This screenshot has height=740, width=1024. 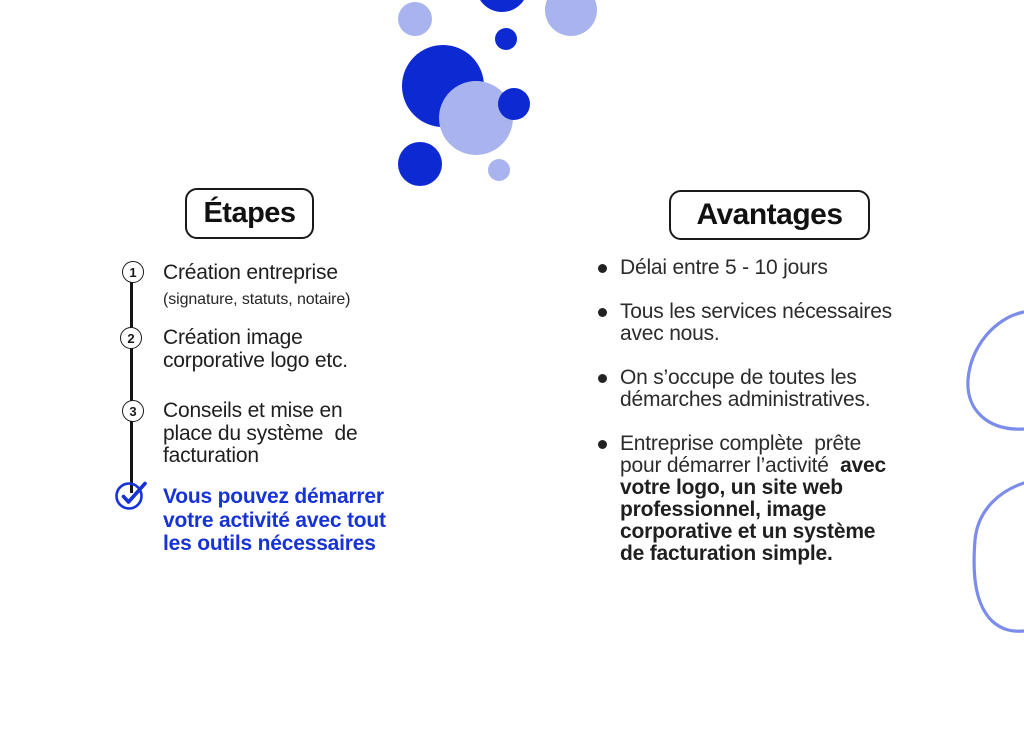 I want to click on etapes-heading-box: Étapes, so click(x=249, y=213).